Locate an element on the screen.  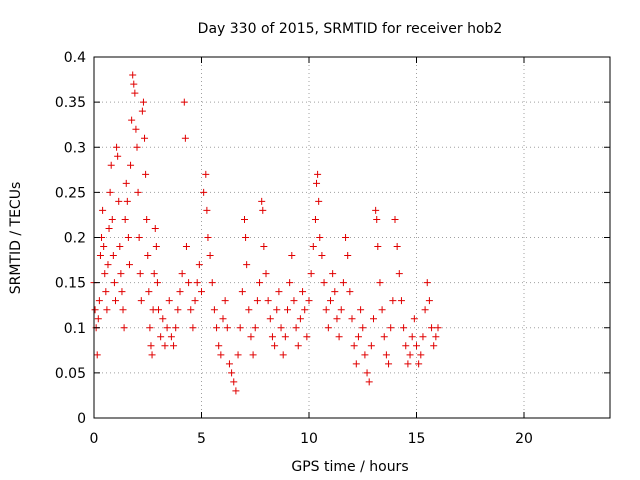
x-axis-label: GPS time / hours is located at coordinates (349, 467).